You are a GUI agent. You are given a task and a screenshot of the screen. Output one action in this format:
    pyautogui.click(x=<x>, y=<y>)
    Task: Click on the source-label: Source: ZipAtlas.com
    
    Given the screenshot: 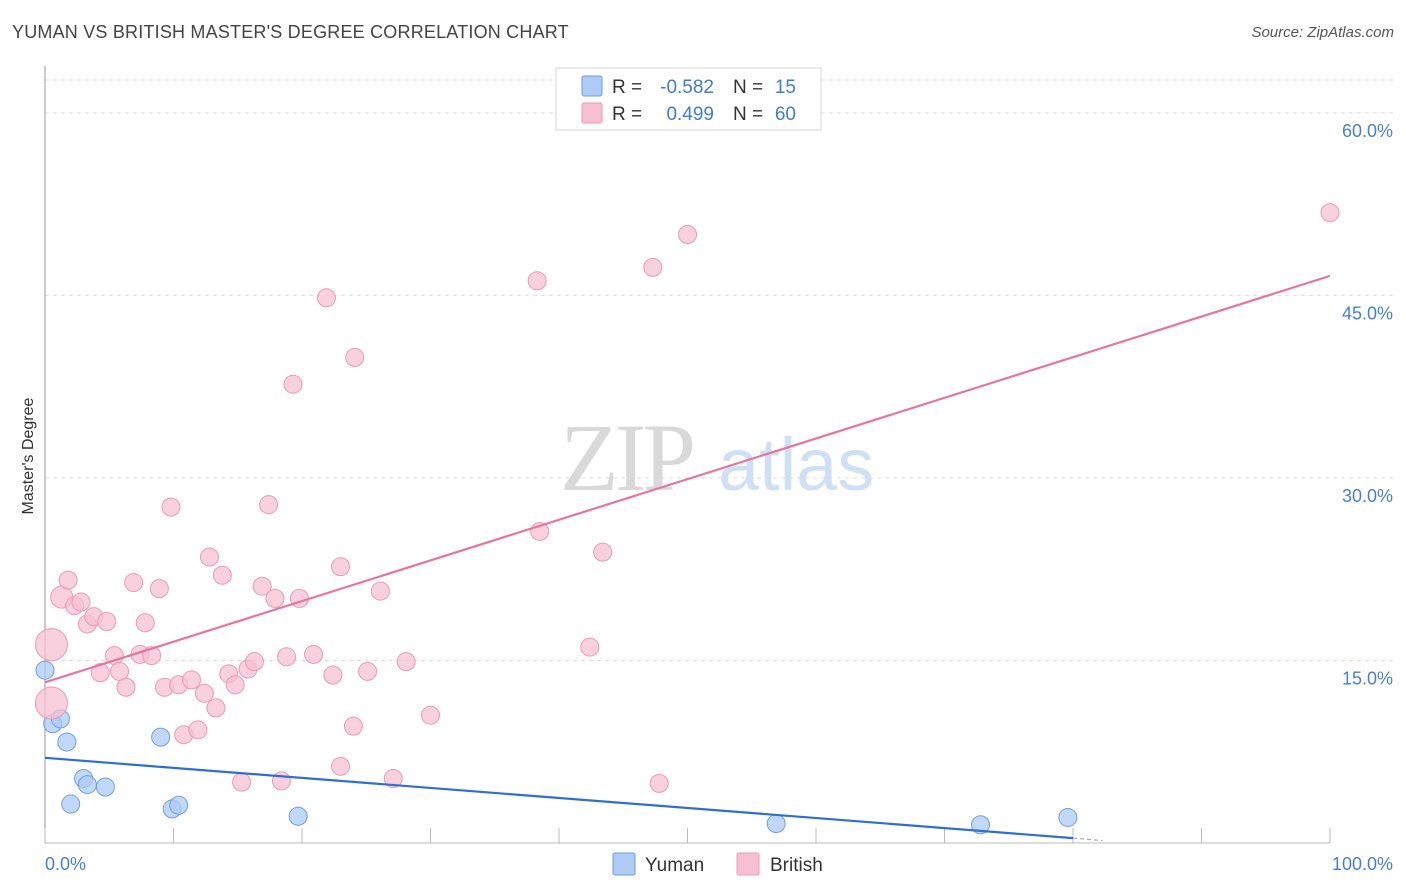 What is the action you would take?
    pyautogui.click(x=1322, y=32)
    